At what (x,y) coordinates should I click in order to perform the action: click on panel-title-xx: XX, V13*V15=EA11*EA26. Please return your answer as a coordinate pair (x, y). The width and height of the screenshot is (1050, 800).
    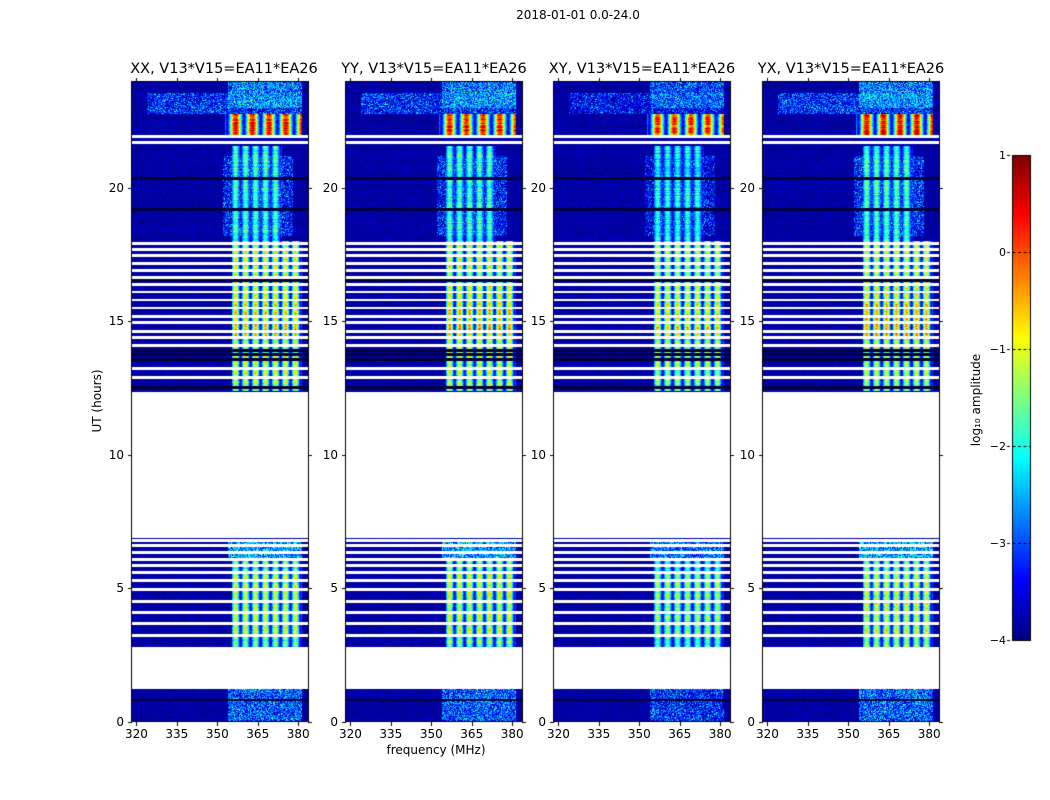
    Looking at the image, I should click on (224, 69).